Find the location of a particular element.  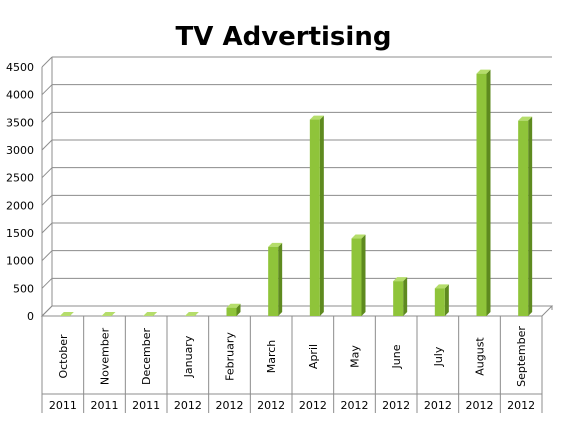

x-tick-label: November is located at coordinates (105, 356).